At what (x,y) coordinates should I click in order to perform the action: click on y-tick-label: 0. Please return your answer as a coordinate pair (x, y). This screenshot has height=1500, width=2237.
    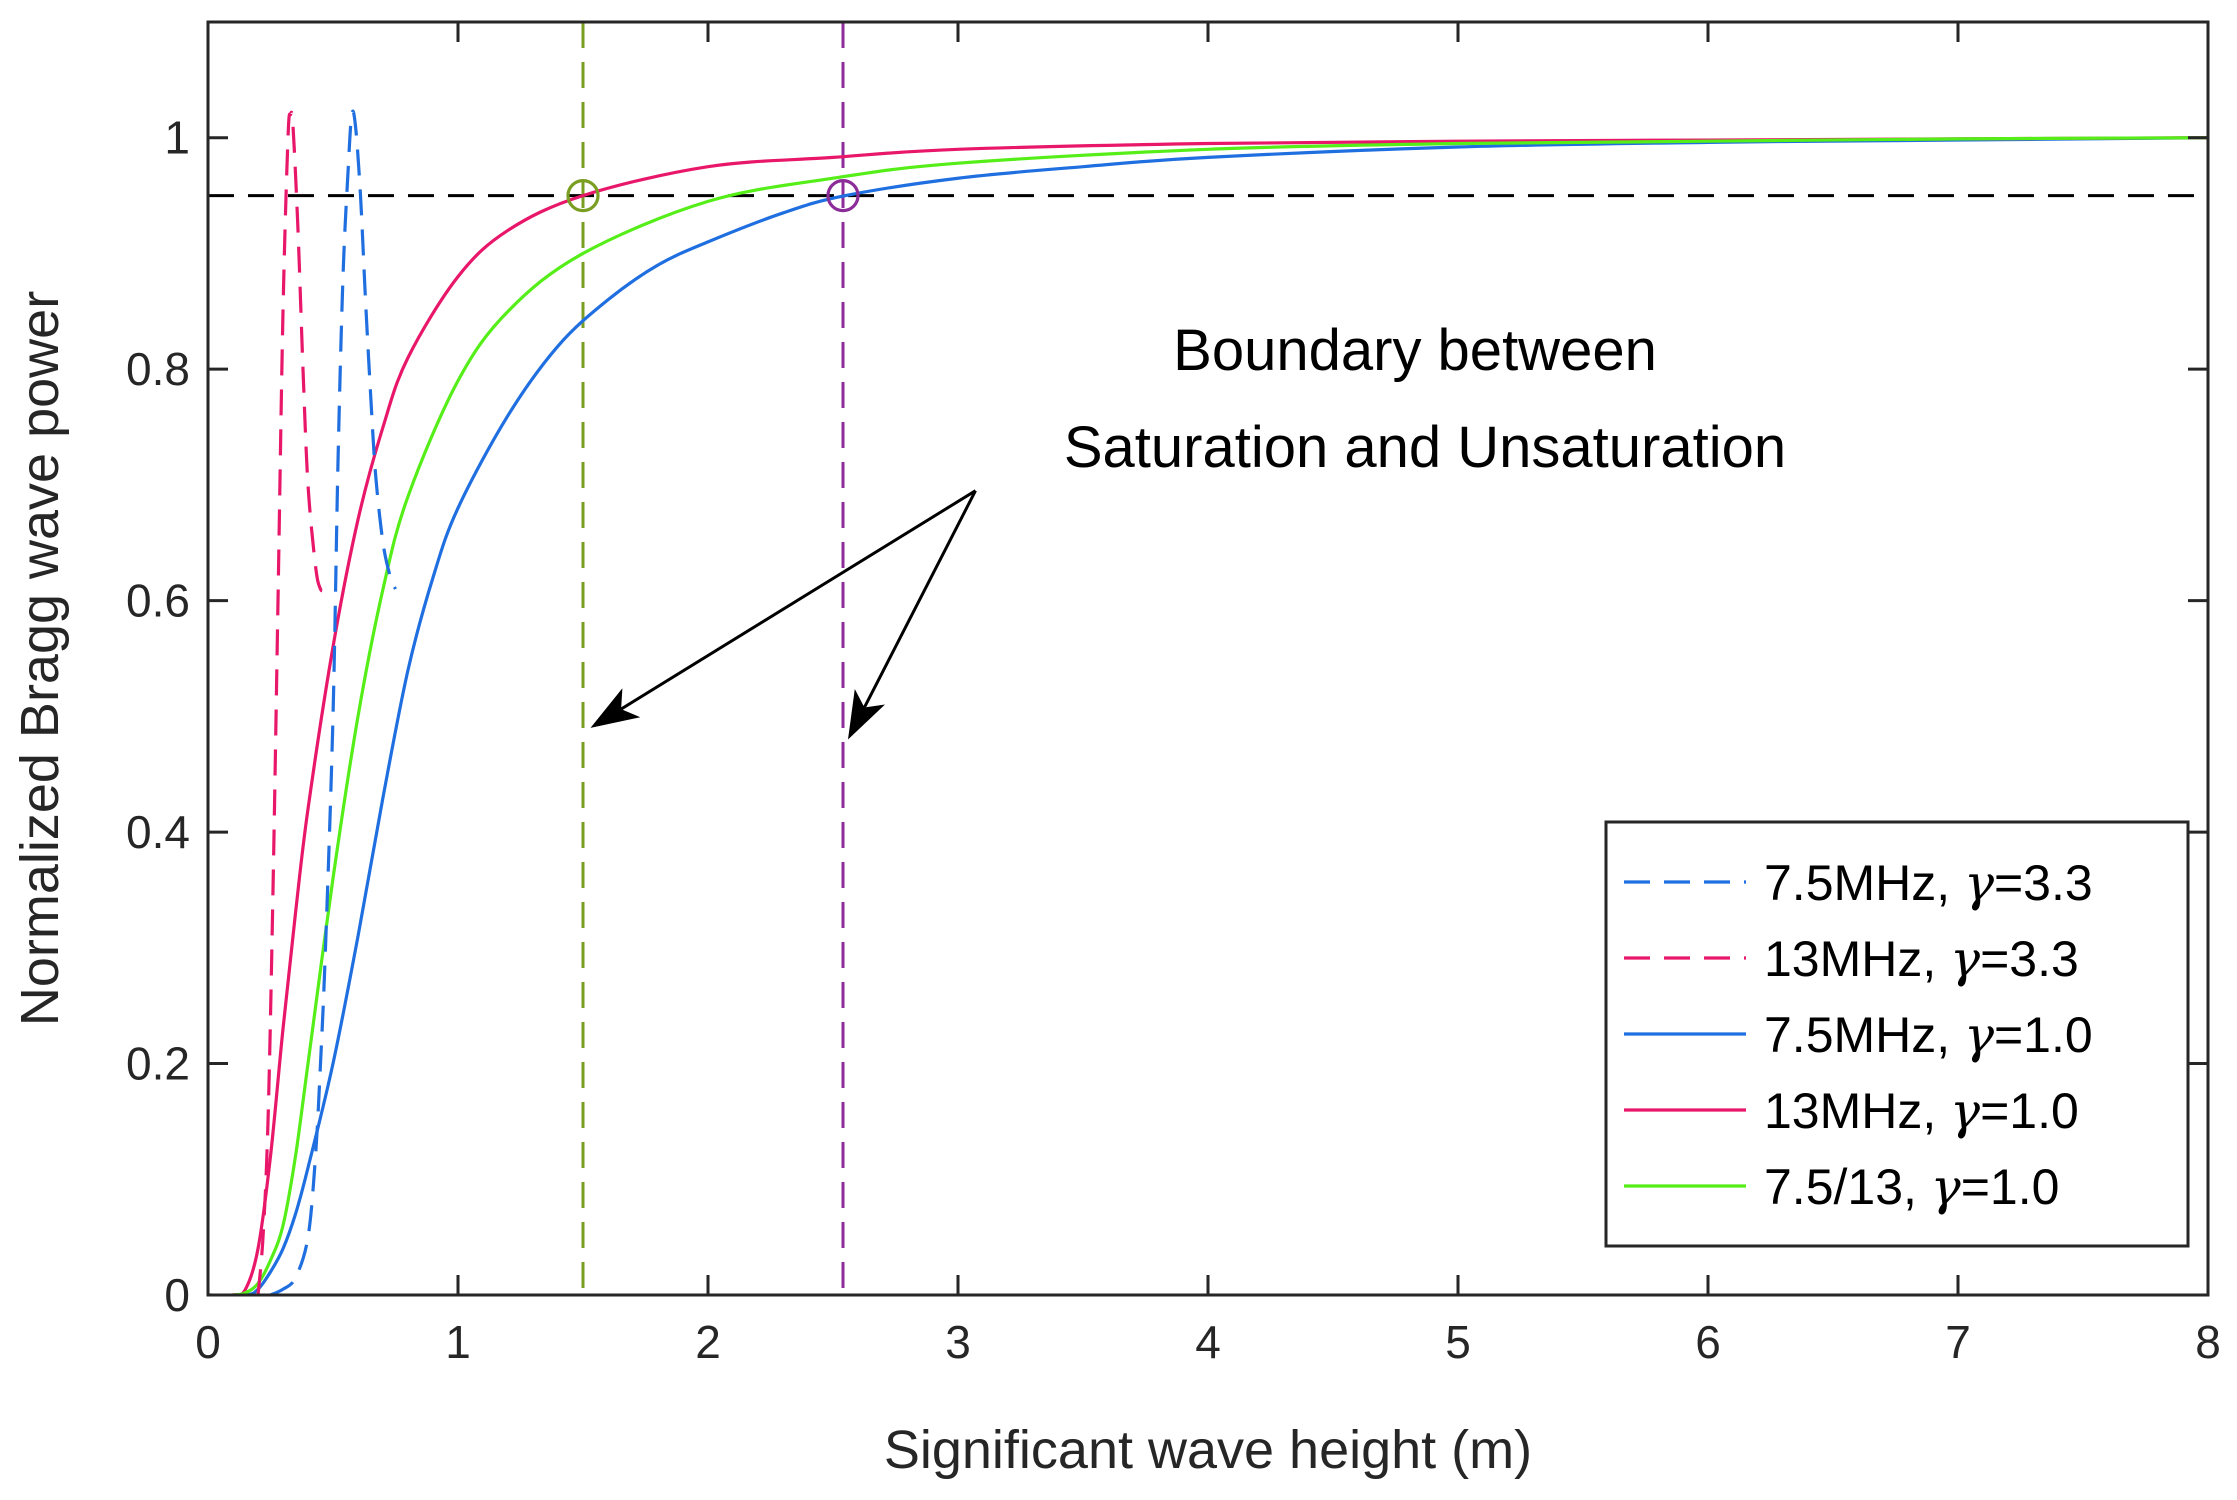
    Looking at the image, I should click on (177, 1295).